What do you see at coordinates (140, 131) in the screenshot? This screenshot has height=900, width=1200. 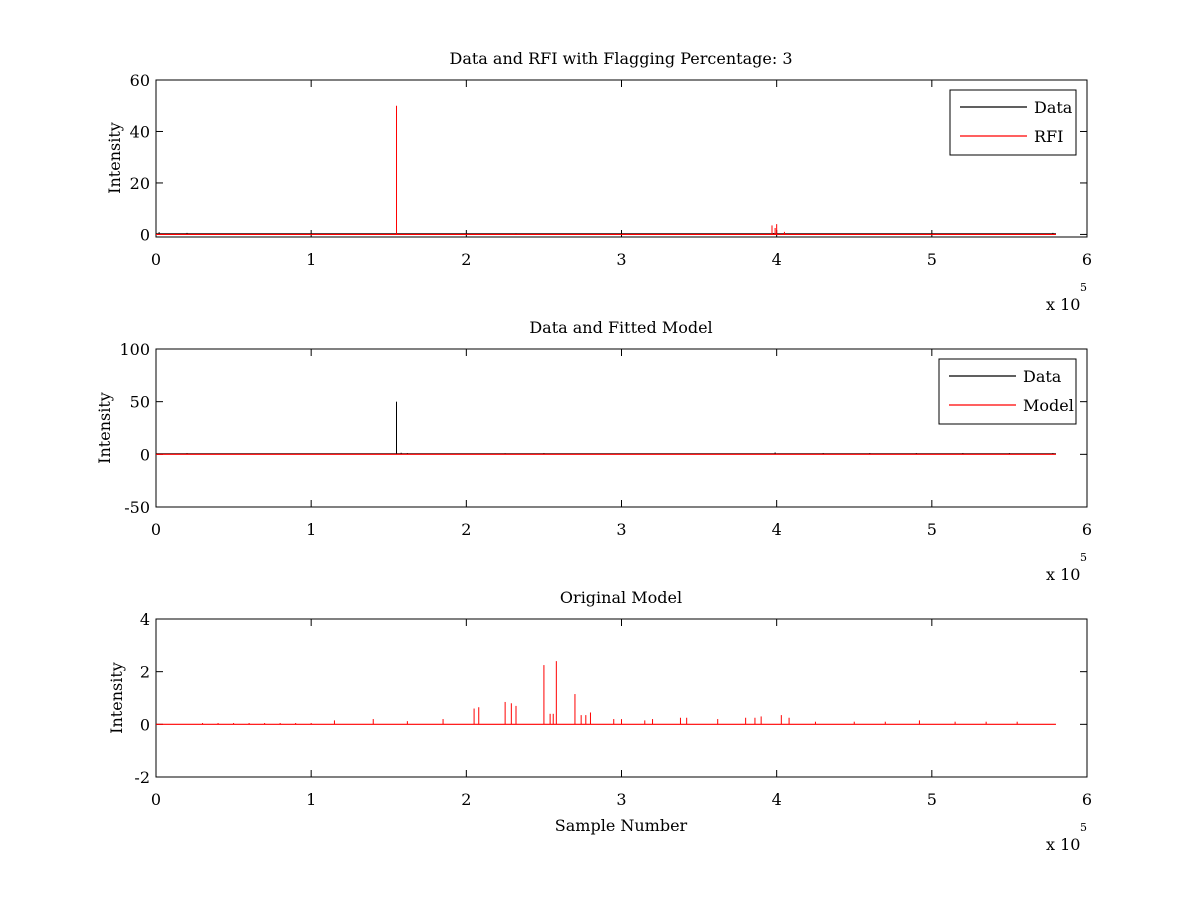 I see `y-tick-label: 40` at bounding box center [140, 131].